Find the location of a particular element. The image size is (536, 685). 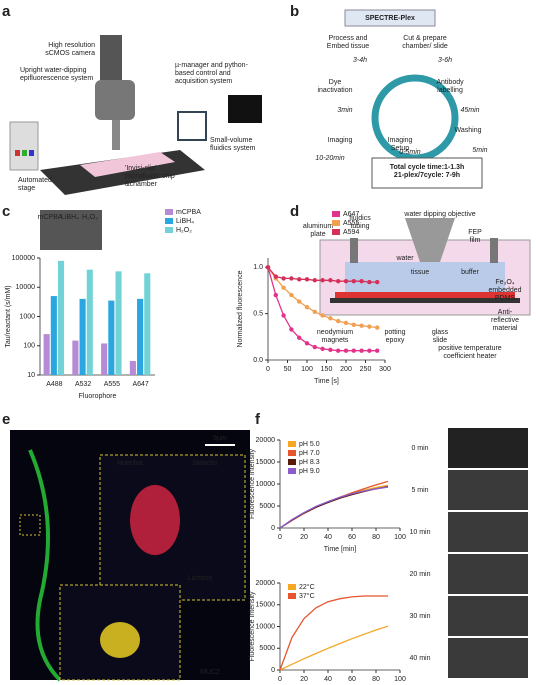

callout: stage is located at coordinates (26, 188).